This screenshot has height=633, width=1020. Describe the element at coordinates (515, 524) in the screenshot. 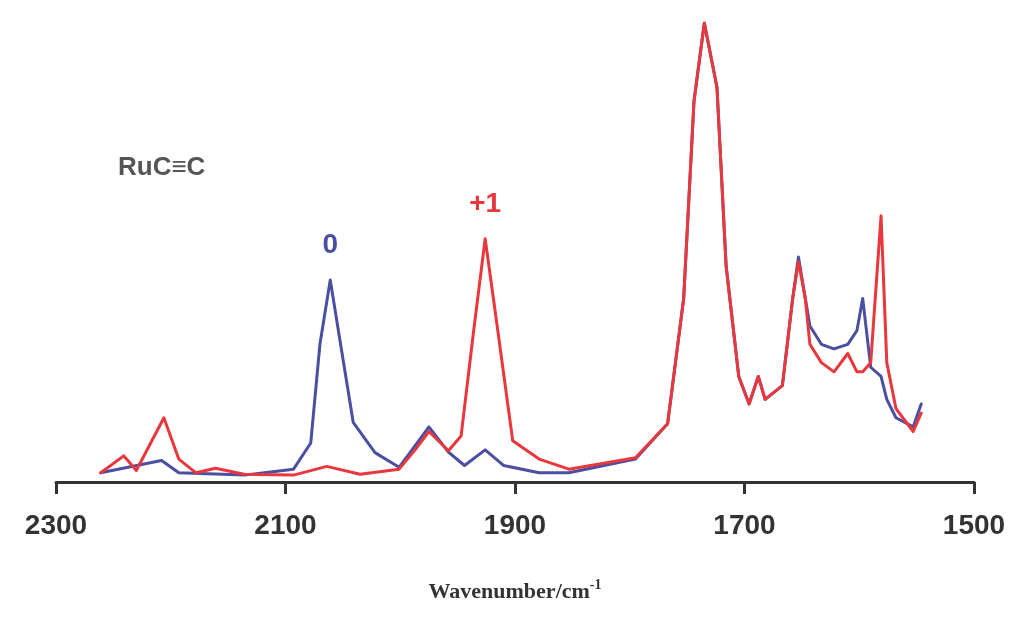

I see `x-tick-label: 1900` at that location.